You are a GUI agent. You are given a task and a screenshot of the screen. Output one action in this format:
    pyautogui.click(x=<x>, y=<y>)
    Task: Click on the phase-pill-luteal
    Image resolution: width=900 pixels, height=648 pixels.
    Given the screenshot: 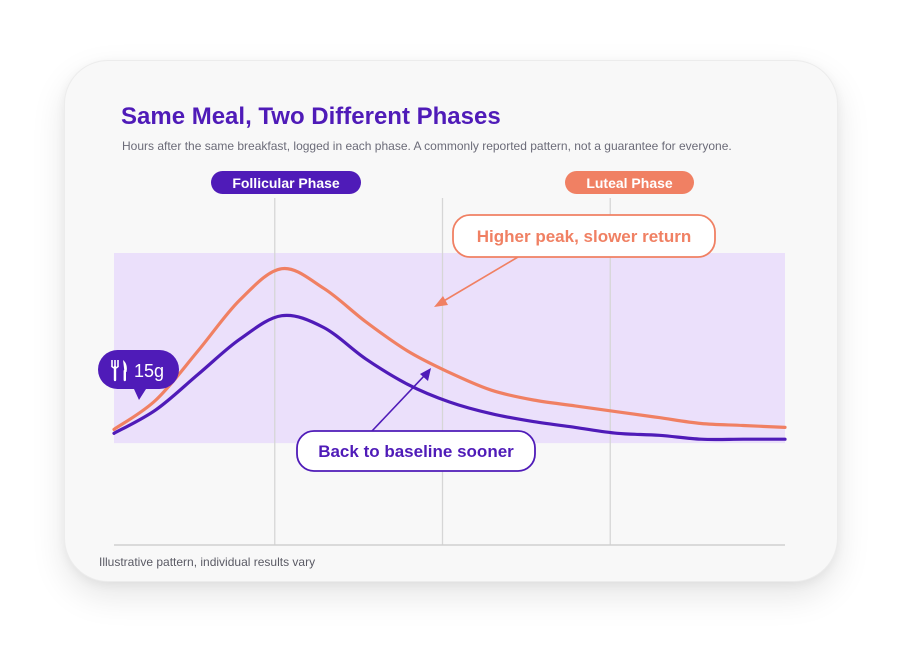 What is the action you would take?
    pyautogui.click(x=629, y=182)
    